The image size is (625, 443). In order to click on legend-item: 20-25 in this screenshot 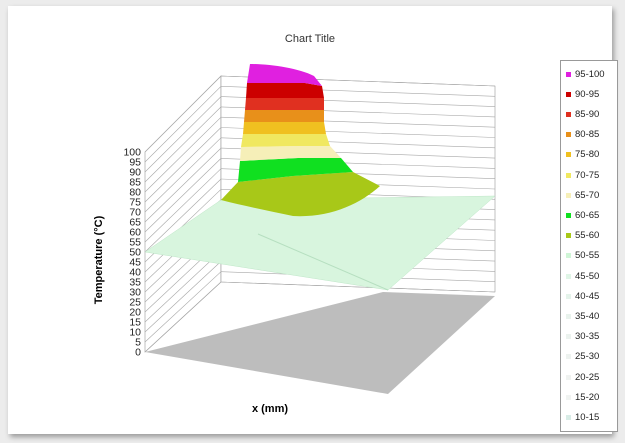, I will do `click(582, 377)`.